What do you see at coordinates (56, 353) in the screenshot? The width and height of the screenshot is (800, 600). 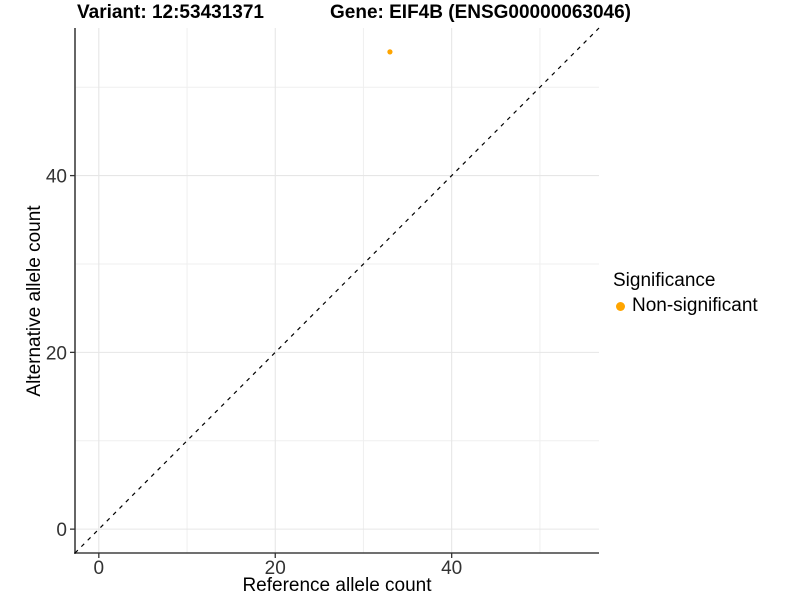 I see `y-tick-label: 20` at bounding box center [56, 353].